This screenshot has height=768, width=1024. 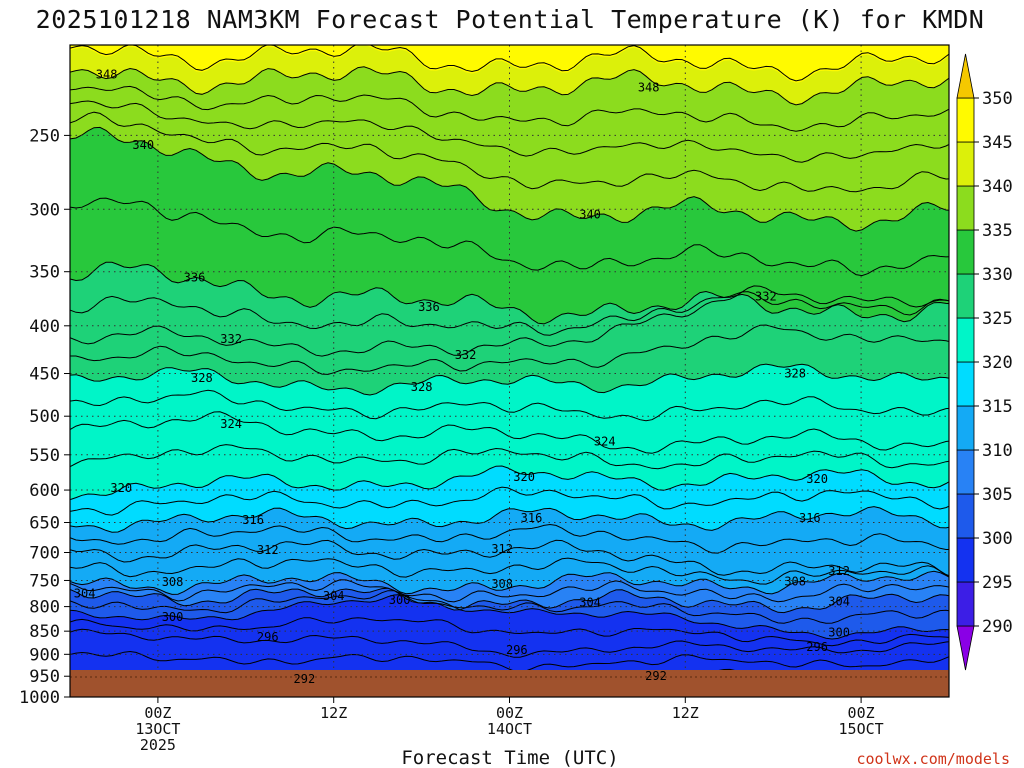 I want to click on y-tick-label: 400, so click(x=44, y=327).